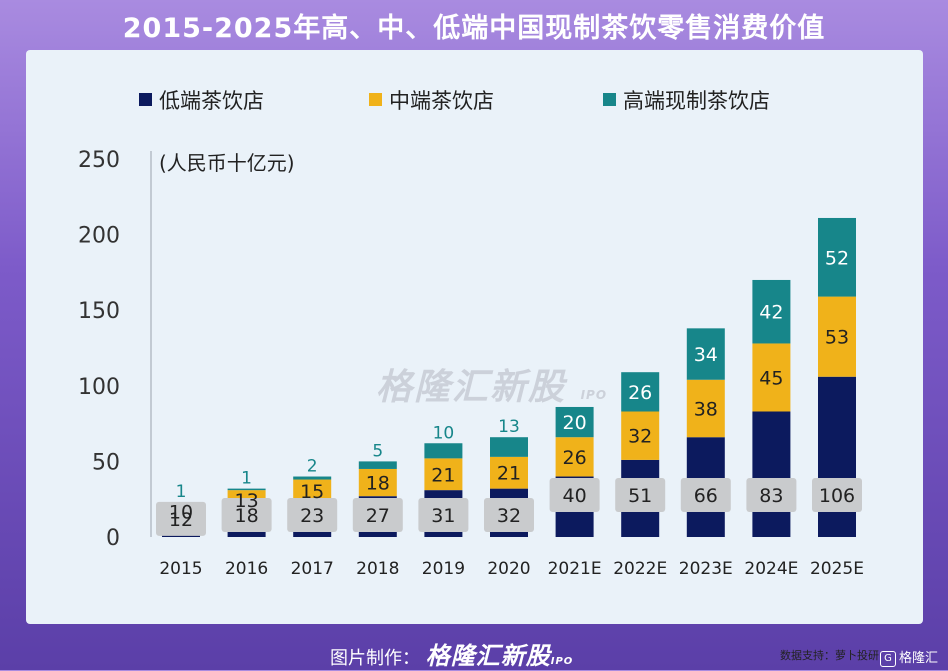 Image resolution: width=948 pixels, height=671 pixels. Describe the element at coordinates (227, 163) in the screenshot. I see `y-unit-label: (人民币十亿元)` at that location.